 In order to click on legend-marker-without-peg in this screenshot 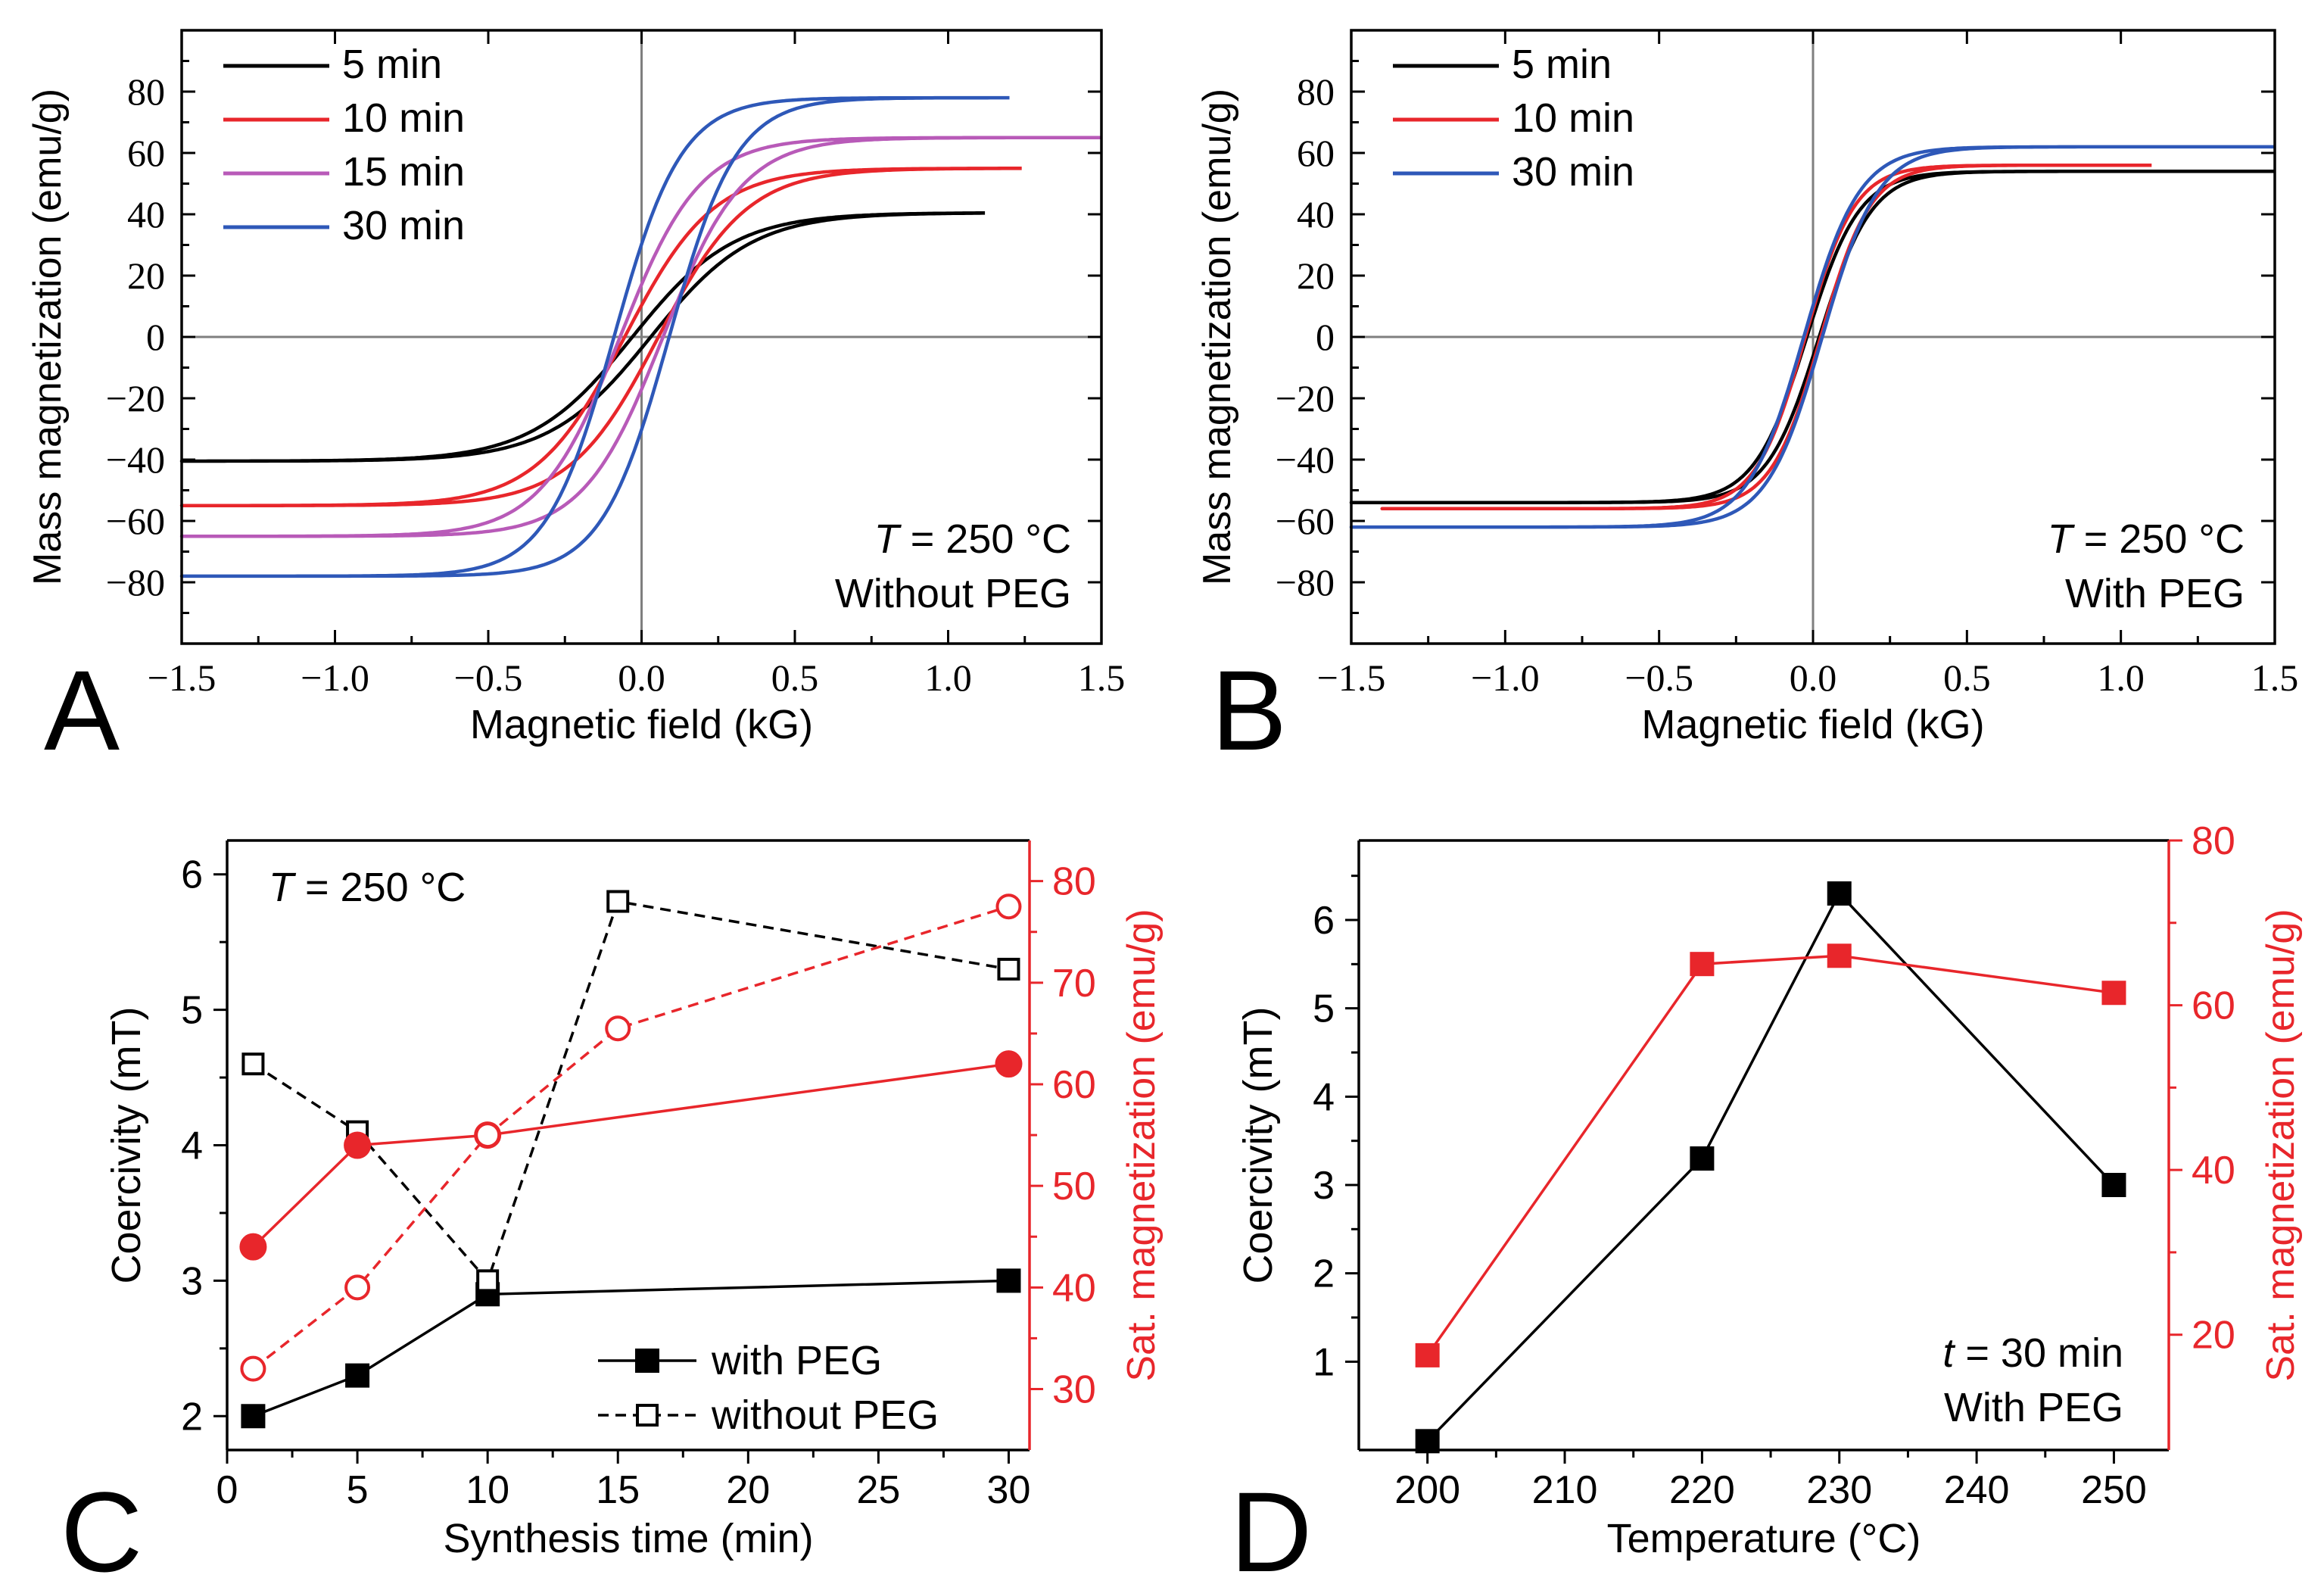, I will do `click(647, 1415)`.